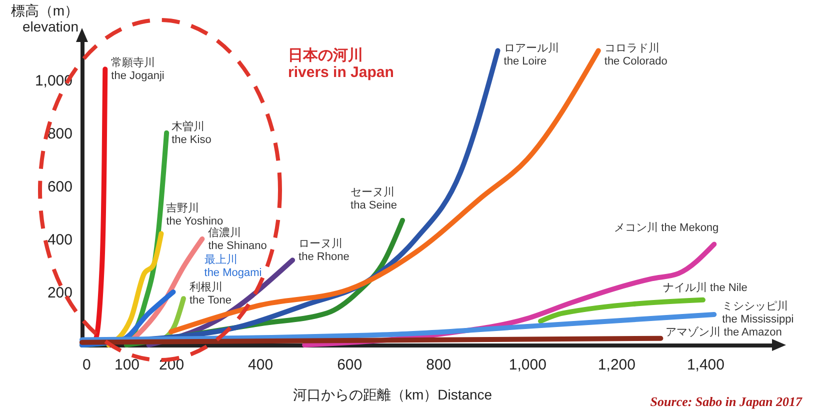  Describe the element at coordinates (127, 365) in the screenshot. I see `x-tick-label: 100` at that location.